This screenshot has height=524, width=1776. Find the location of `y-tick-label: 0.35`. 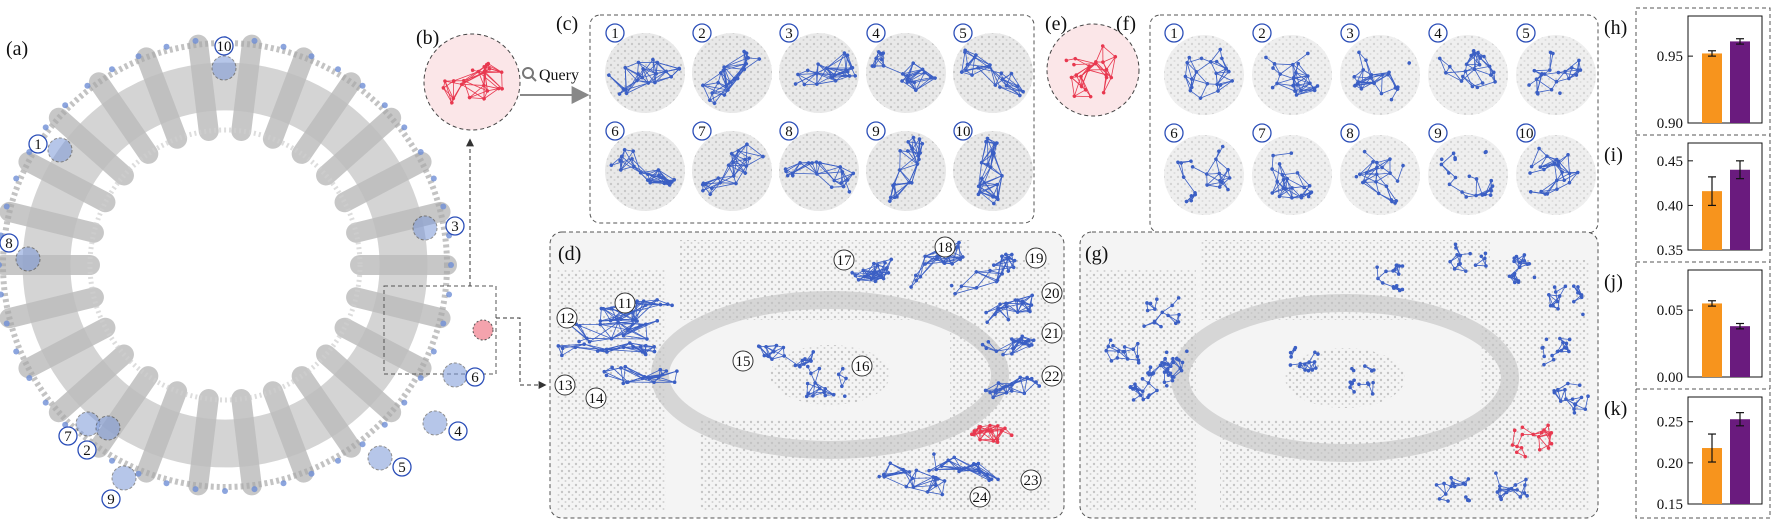

y-tick-label: 0.35 is located at coordinates (1670, 251).